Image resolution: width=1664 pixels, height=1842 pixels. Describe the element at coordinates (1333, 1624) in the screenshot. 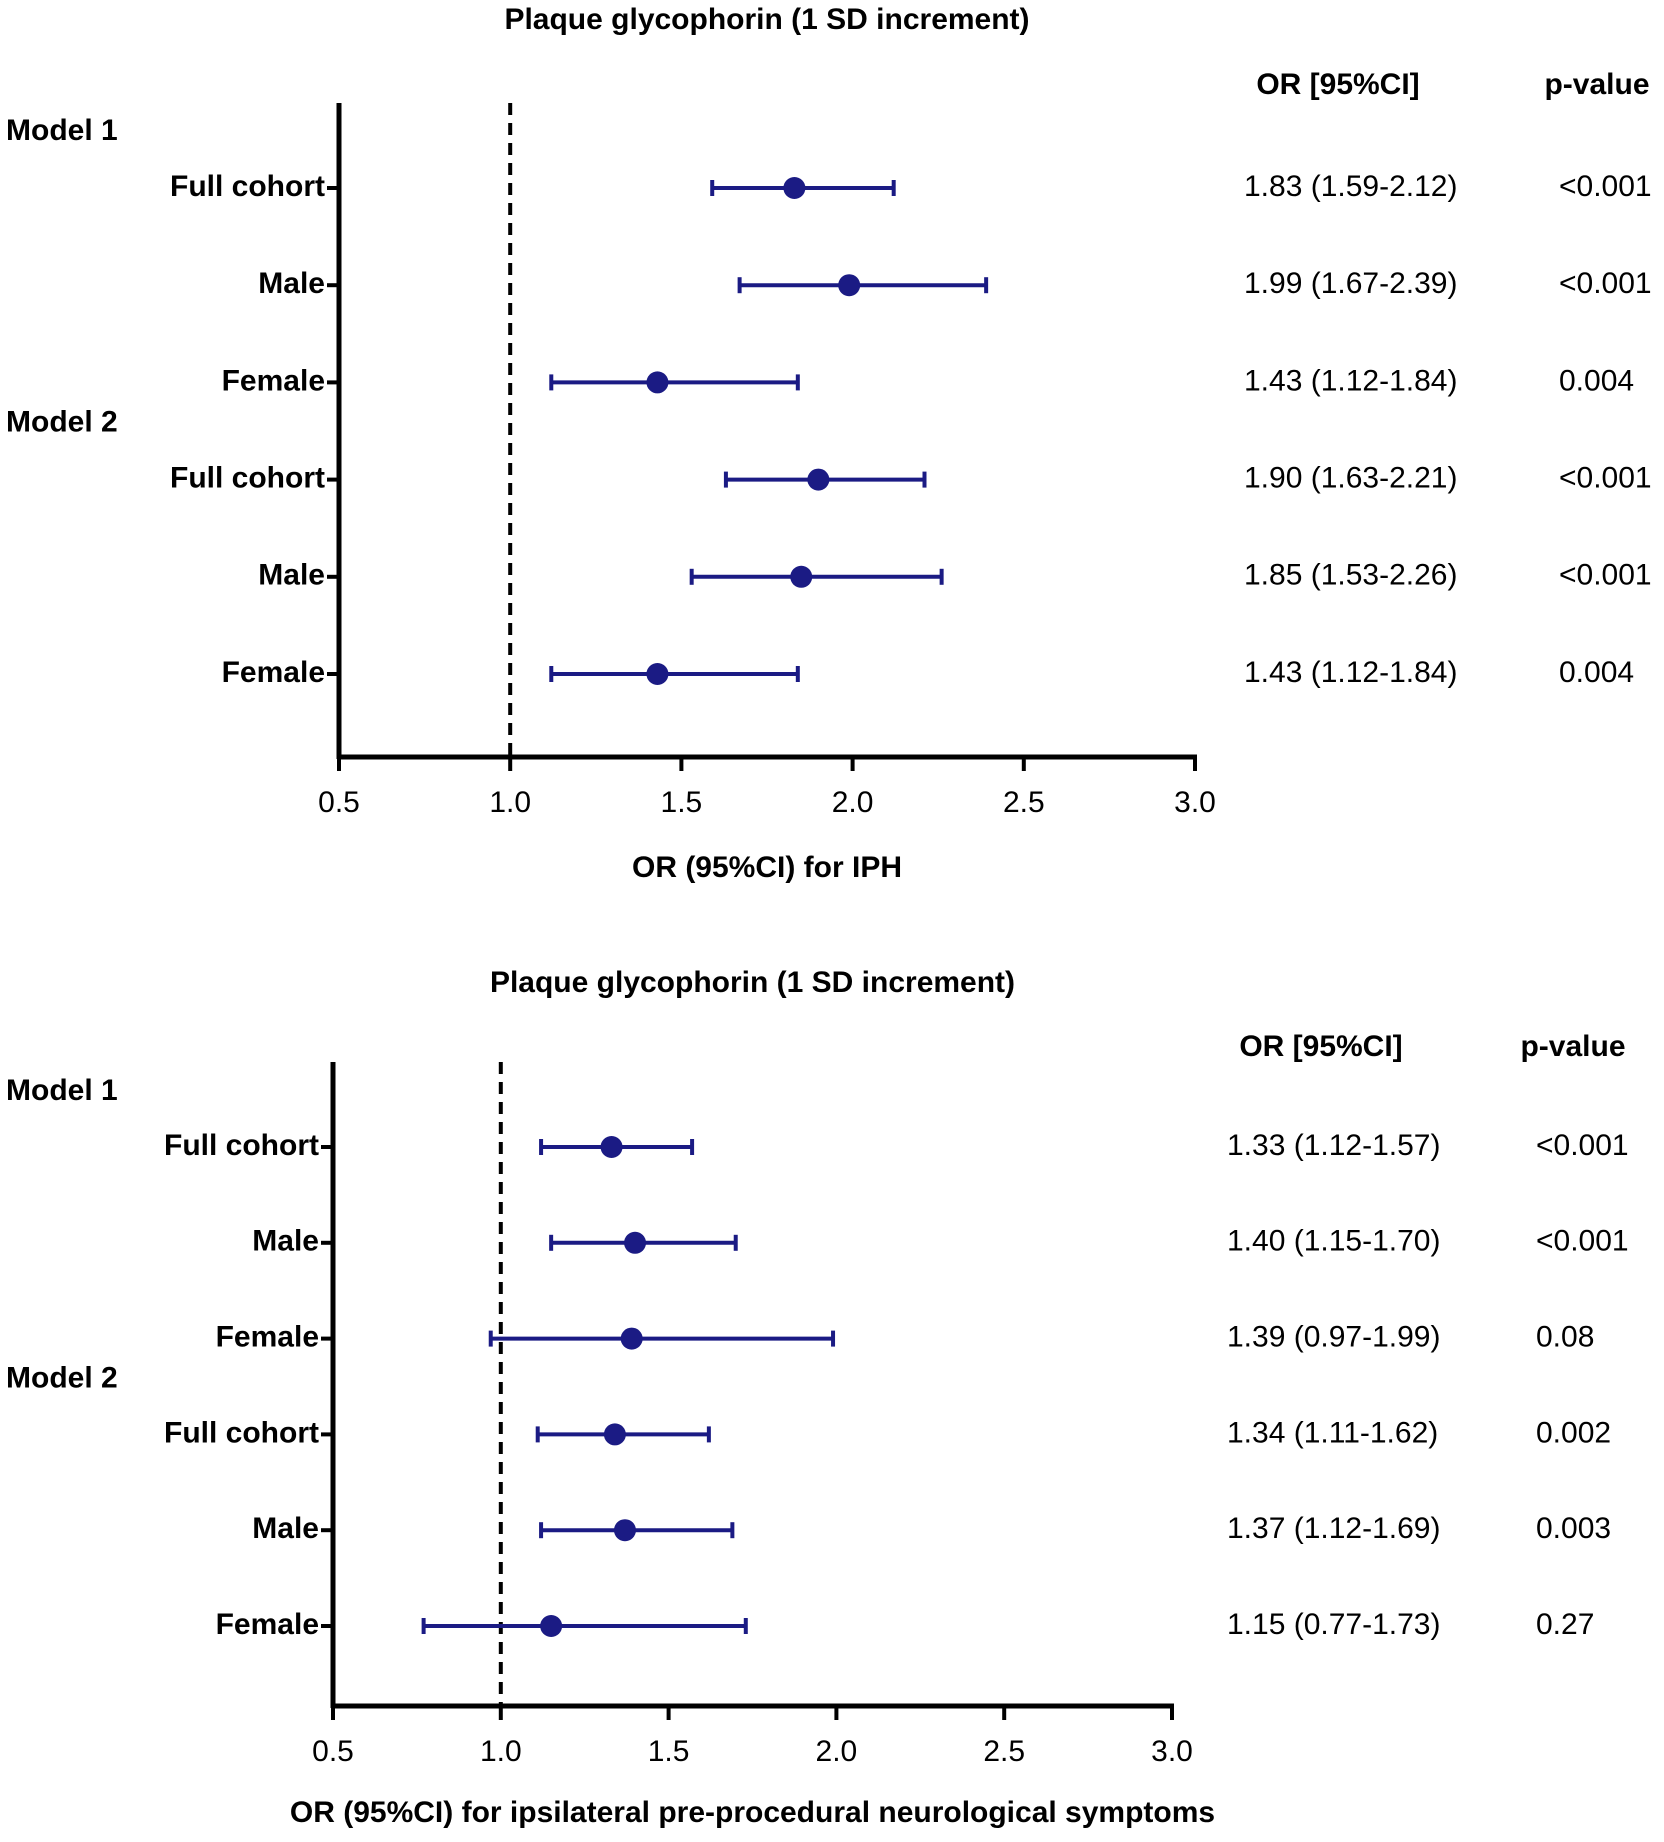

I see `or-ci-text: 1.15 (0.77-1.73)` at that location.